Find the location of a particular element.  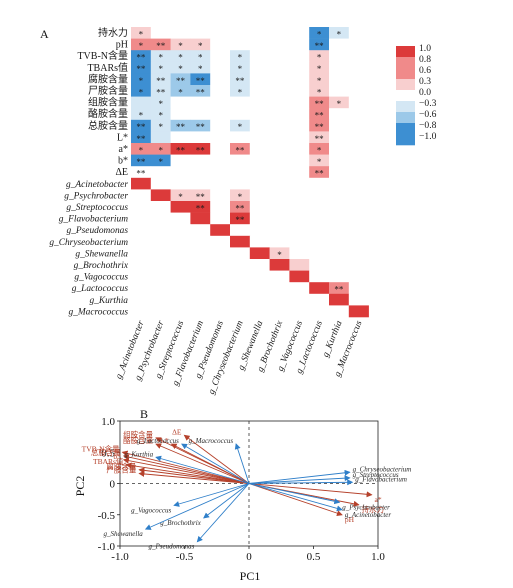

arrow-label: pH is located at coordinates (350, 519).